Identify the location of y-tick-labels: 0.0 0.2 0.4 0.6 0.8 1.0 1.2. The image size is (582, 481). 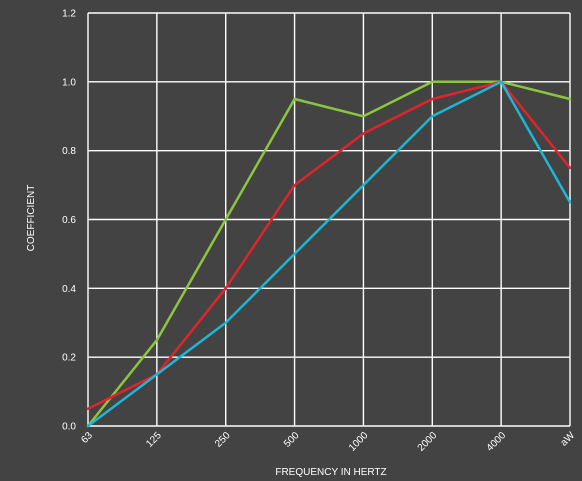
(69, 221).